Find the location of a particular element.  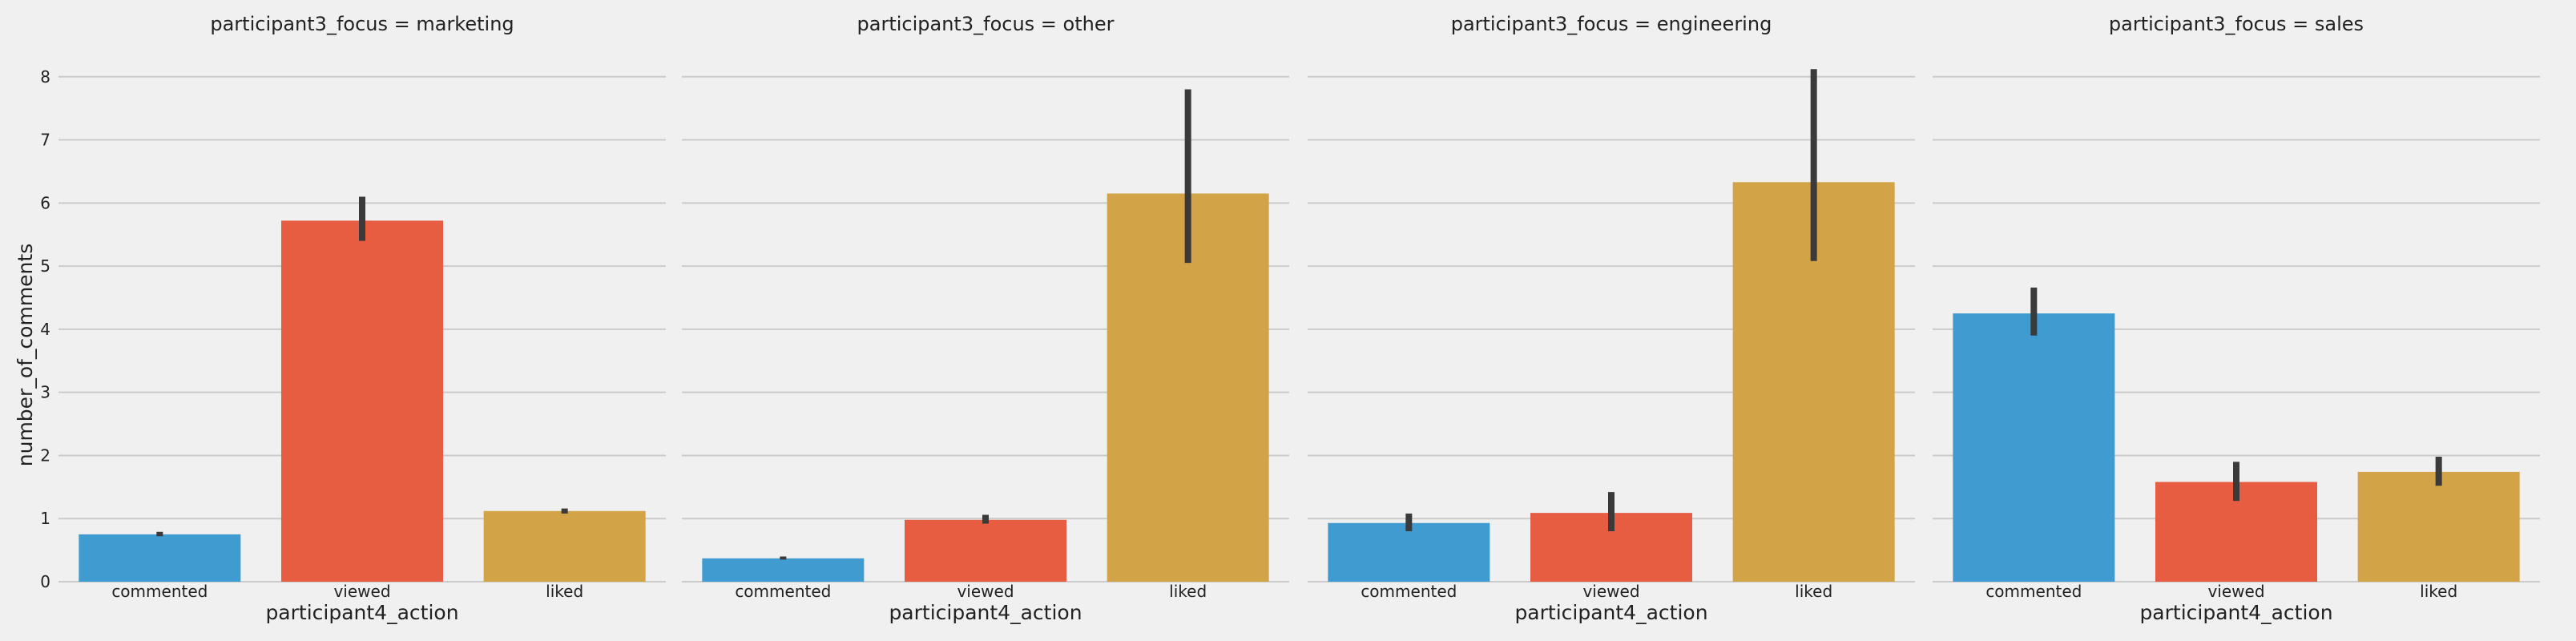

y-tick-label: 6 is located at coordinates (45, 202).